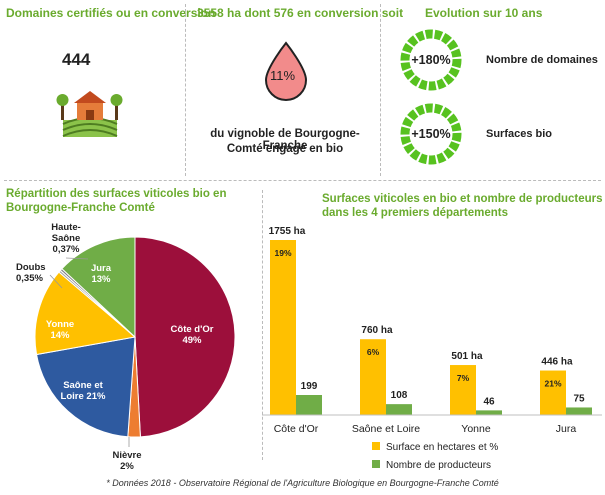  What do you see at coordinates (463, 378) in the screenshot?
I see `bar-surface-percent-2: 7%` at bounding box center [463, 378].